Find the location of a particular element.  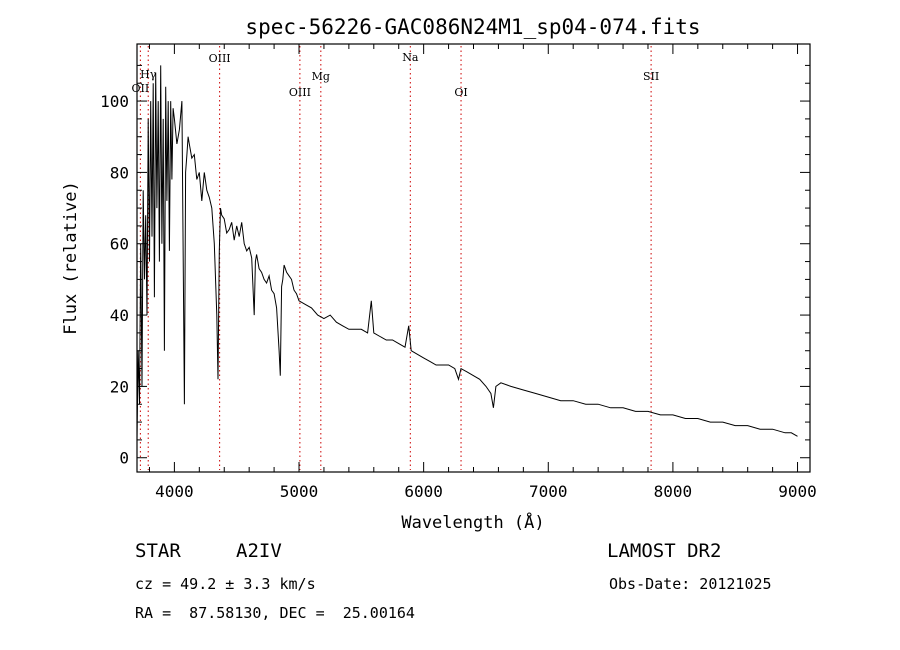

spectral-line-label: Hγ is located at coordinates (148, 74).